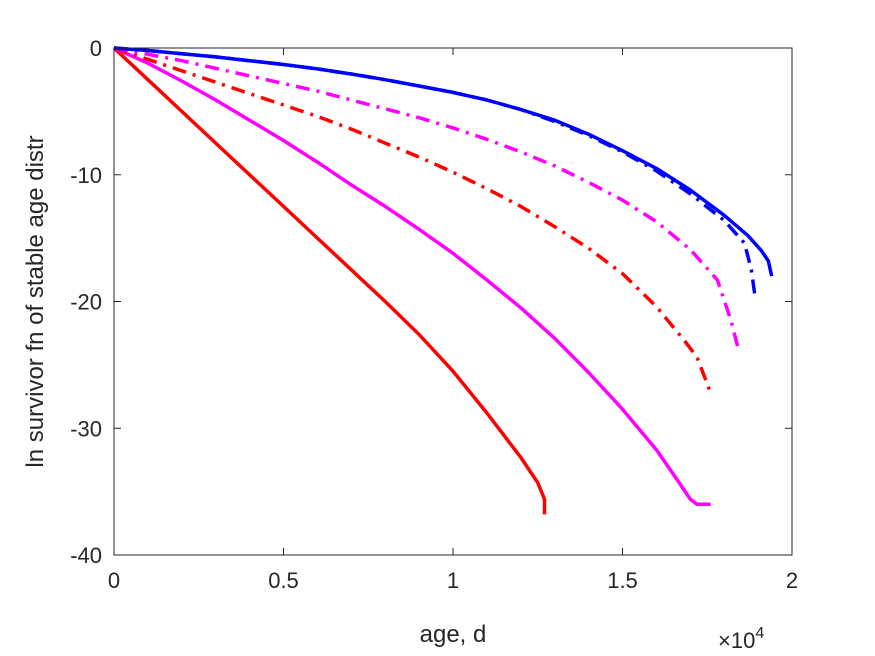 Image resolution: width=875 pixels, height=656 pixels. Describe the element at coordinates (86, 428) in the screenshot. I see `y-tick-label: -30` at that location.